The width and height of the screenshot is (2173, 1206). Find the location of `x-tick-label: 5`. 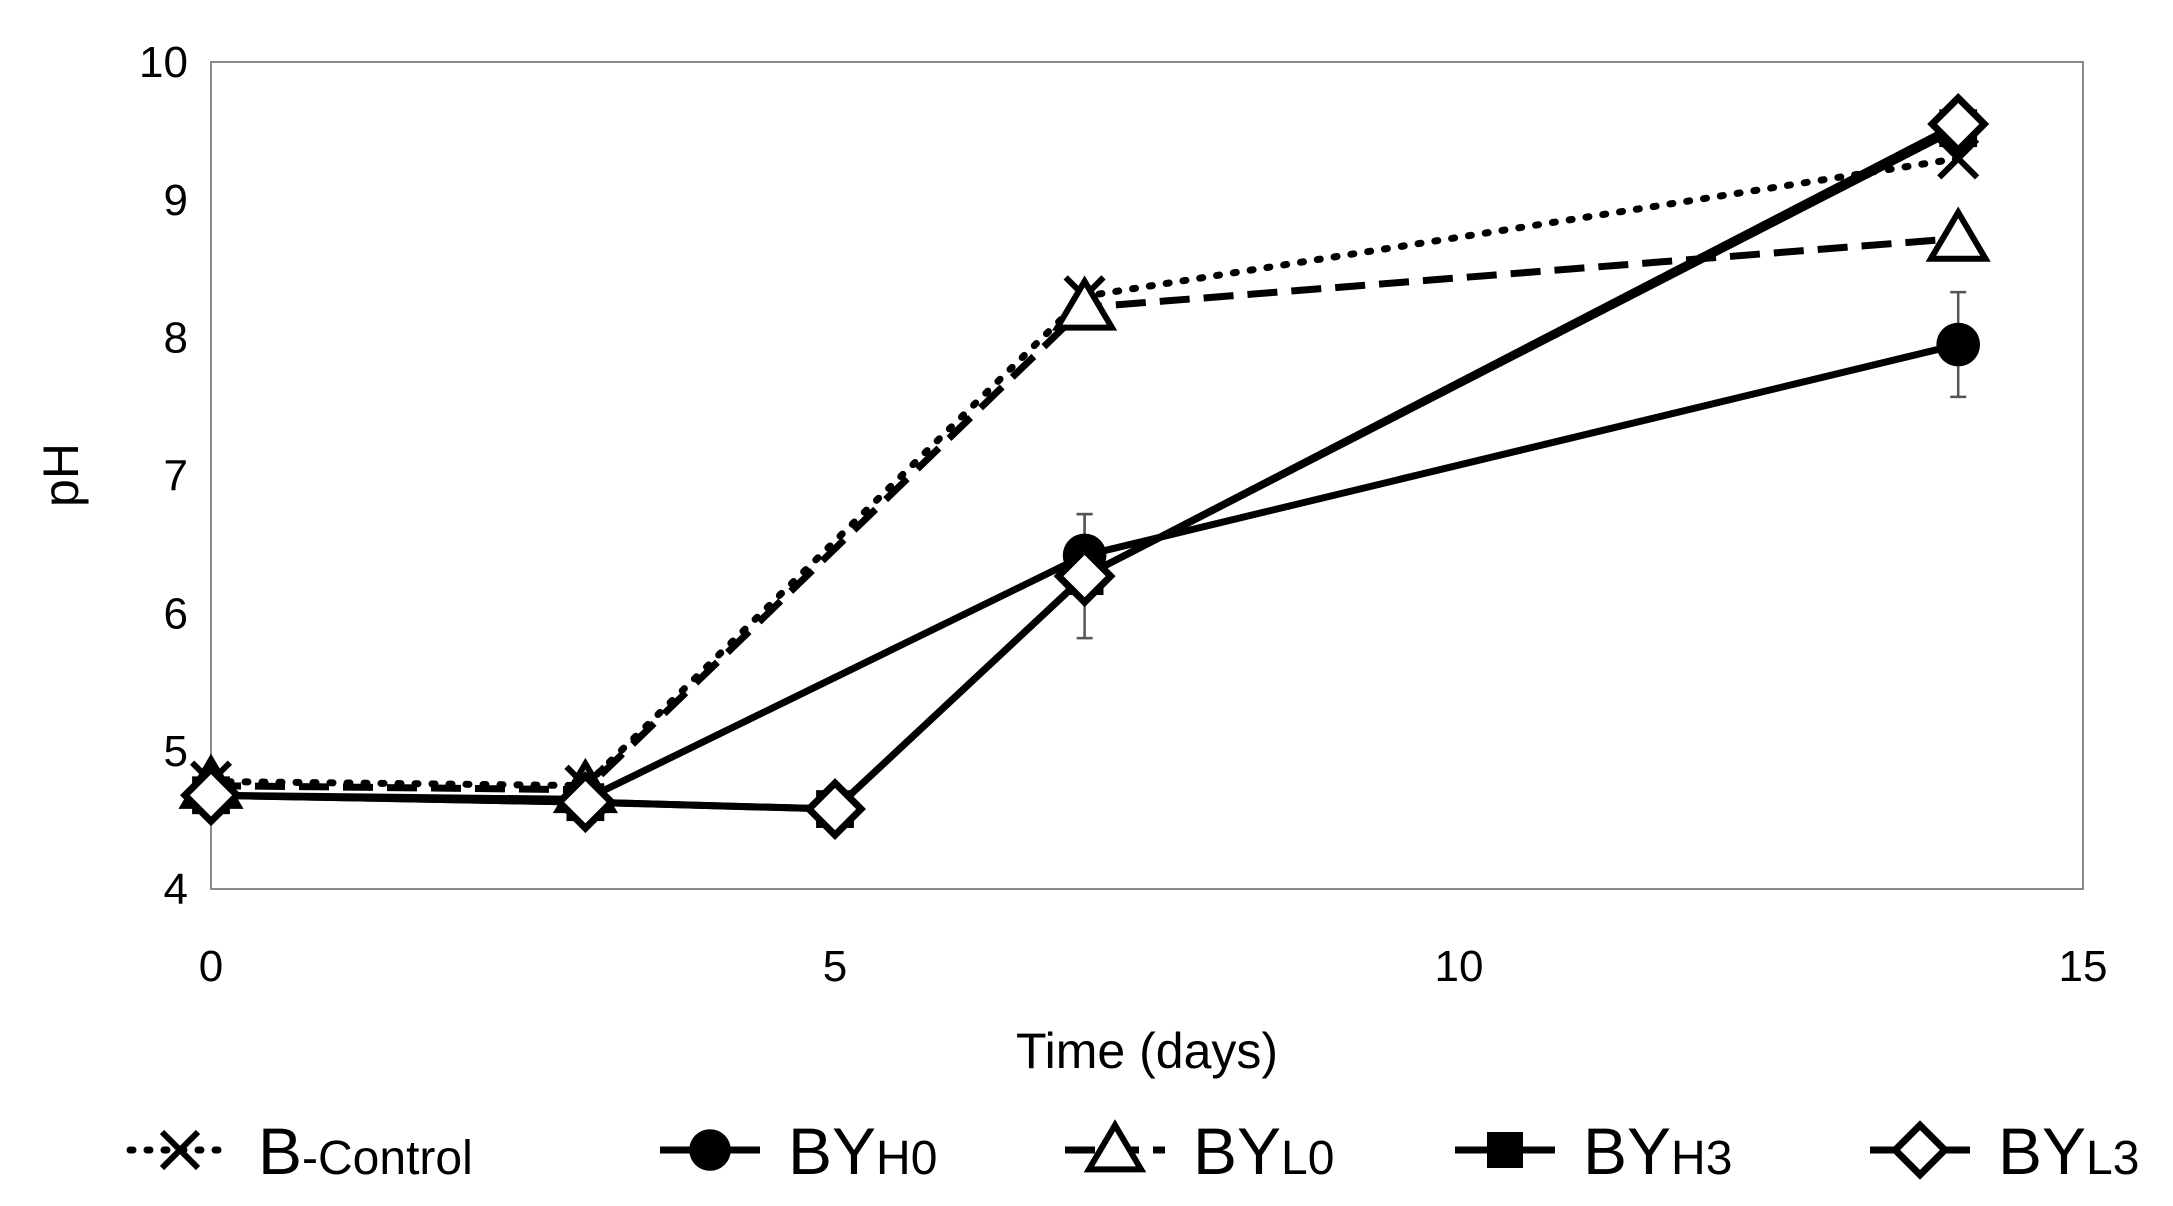

x-tick-label: 5 is located at coordinates (835, 966).